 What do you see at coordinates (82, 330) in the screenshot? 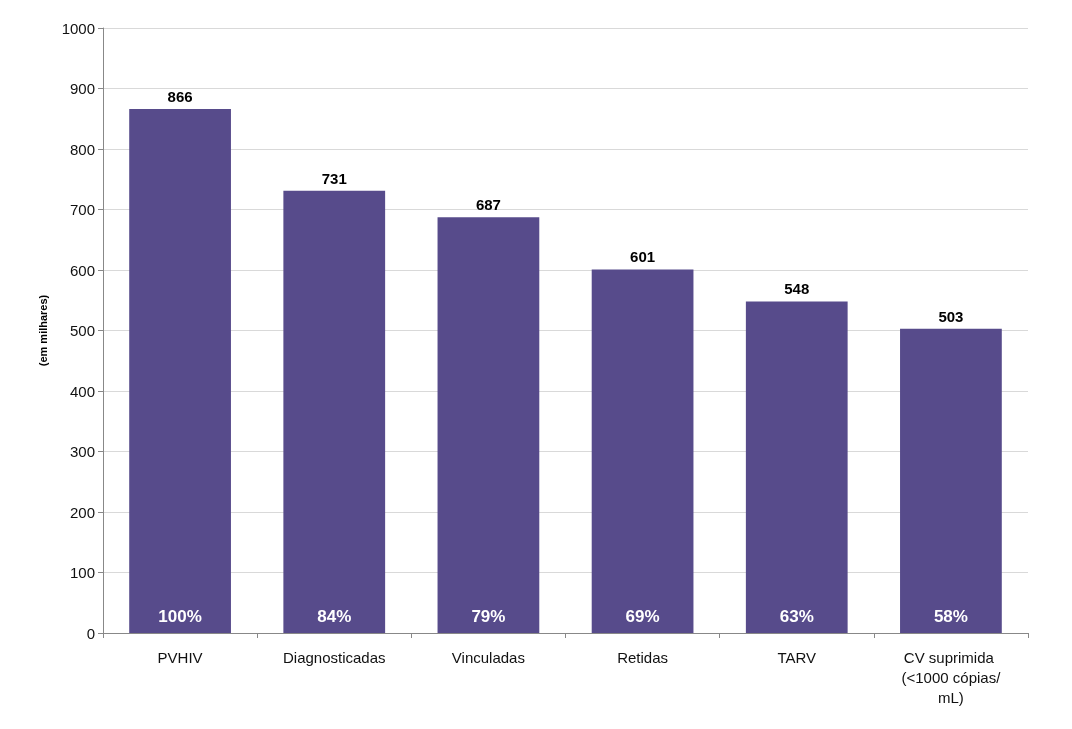
I see `y-tick-label: 500` at bounding box center [82, 330].